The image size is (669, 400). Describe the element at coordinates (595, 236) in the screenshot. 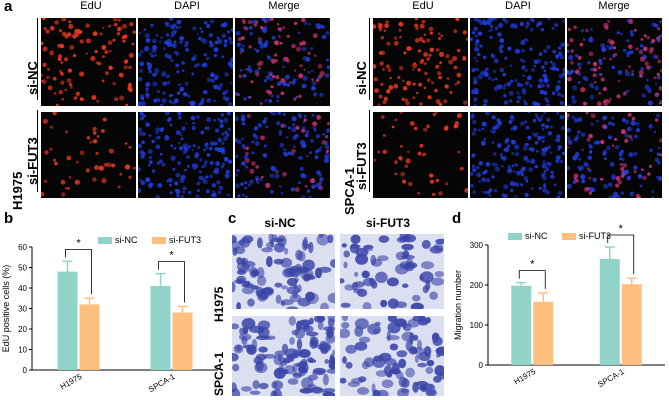

I see `migration-chart-legend-label-si-fut3: si-FUT3` at that location.